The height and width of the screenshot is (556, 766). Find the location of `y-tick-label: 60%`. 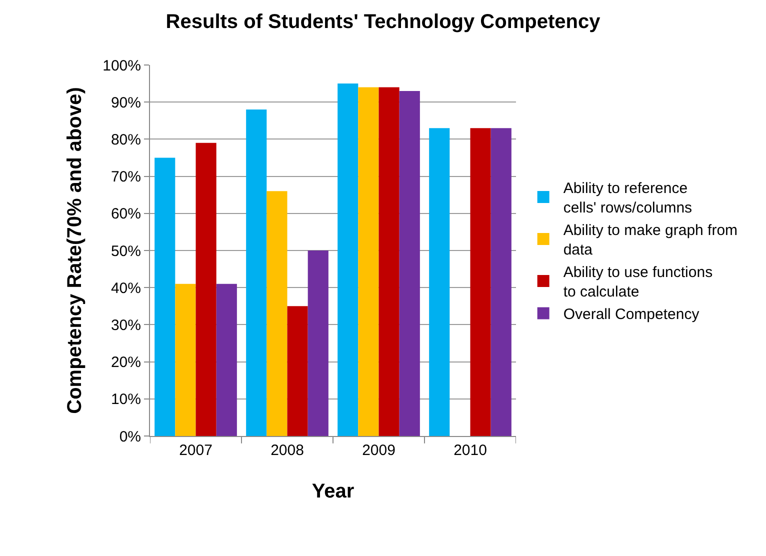

y-tick-label: 60% is located at coordinates (125, 214).